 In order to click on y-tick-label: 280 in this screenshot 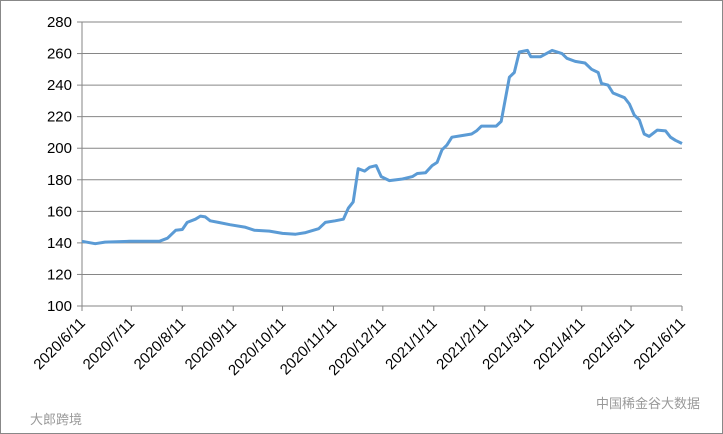, I will do `click(59, 22)`.